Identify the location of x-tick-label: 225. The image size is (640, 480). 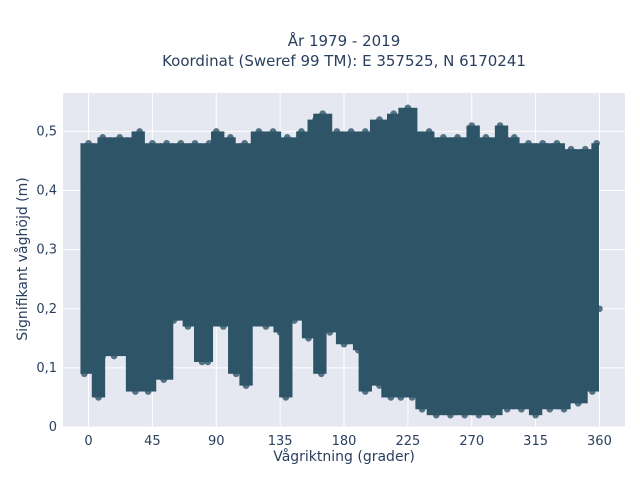
(407, 441).